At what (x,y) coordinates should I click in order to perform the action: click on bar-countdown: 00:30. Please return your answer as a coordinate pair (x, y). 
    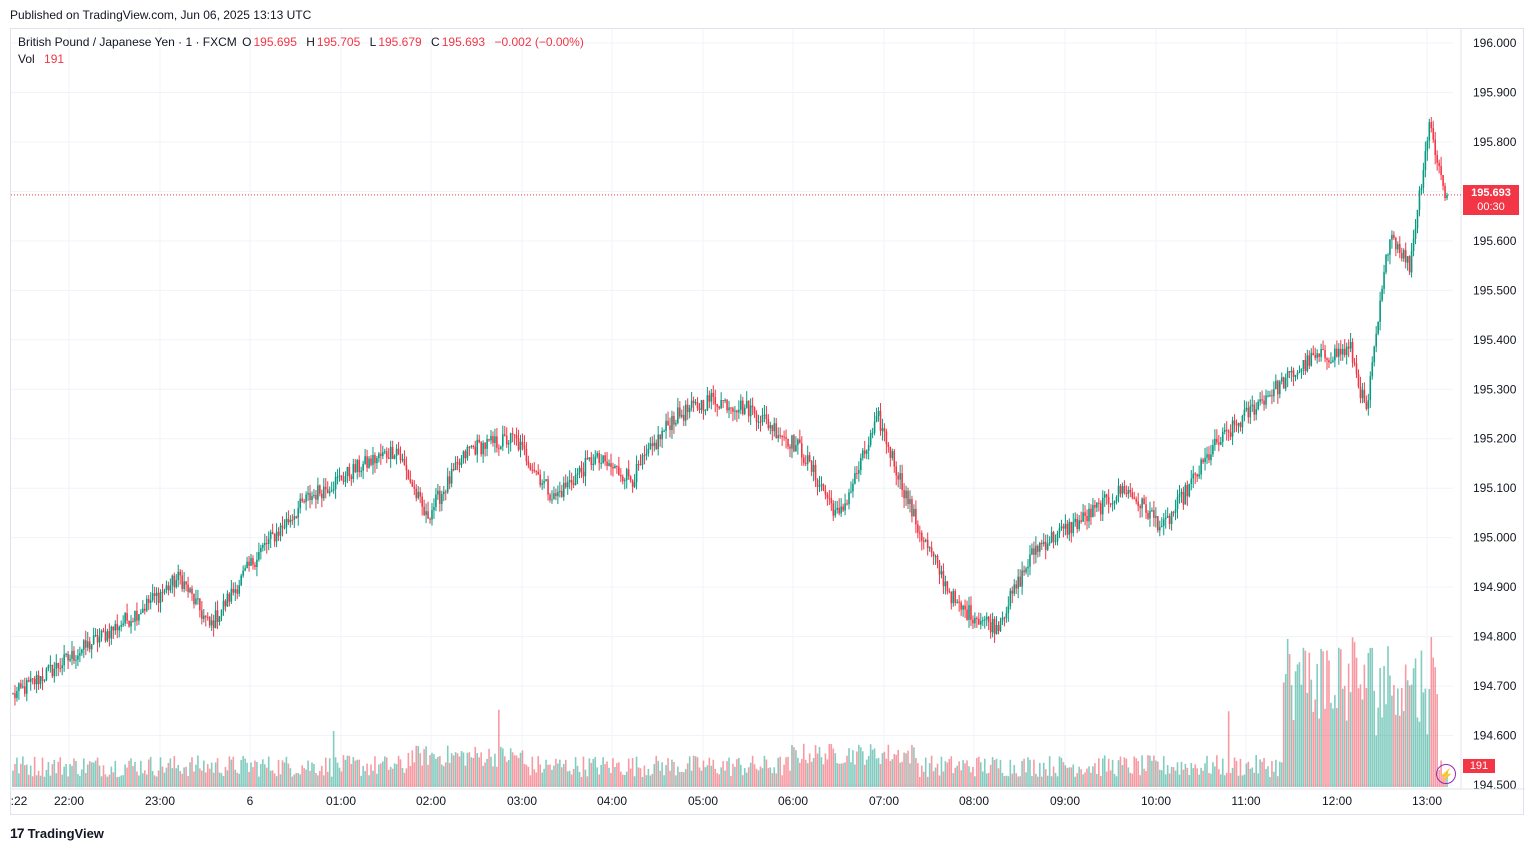
    Looking at the image, I should click on (1491, 207).